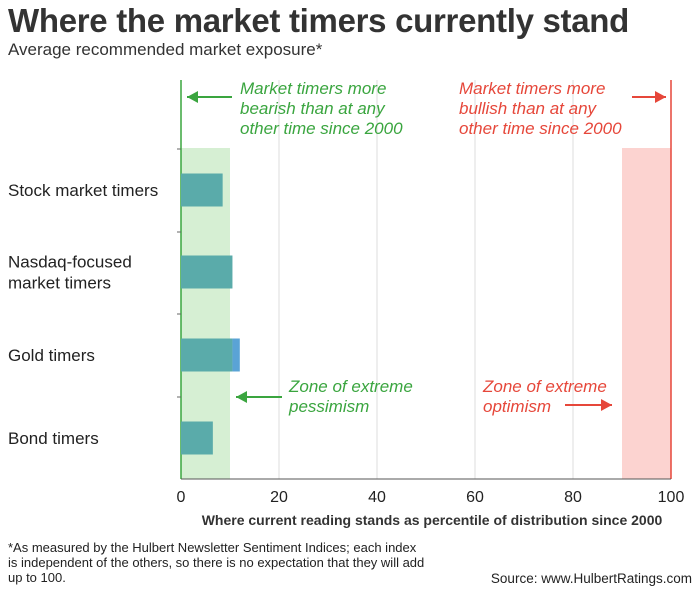 This screenshot has width=700, height=593. I want to click on category-label-2: Gold timers, so click(51, 355).